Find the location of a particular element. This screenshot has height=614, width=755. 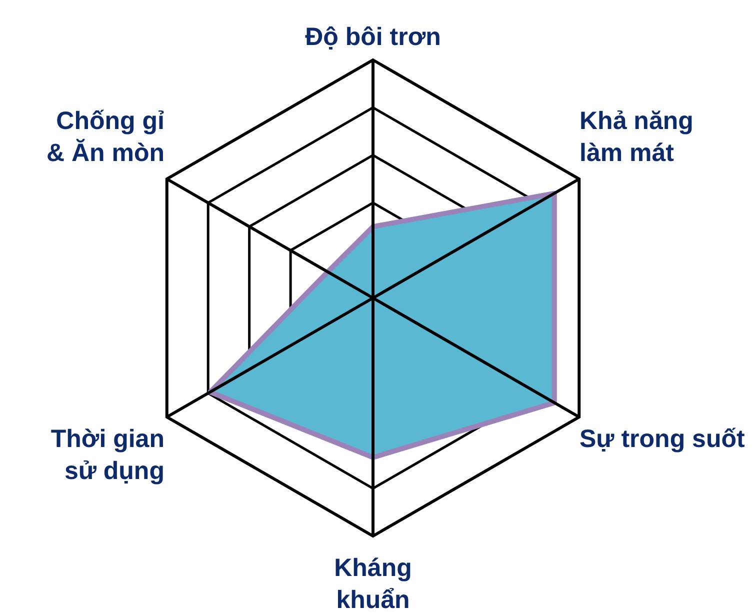

spoke-label: Khả năng làm mát is located at coordinates (637, 137).